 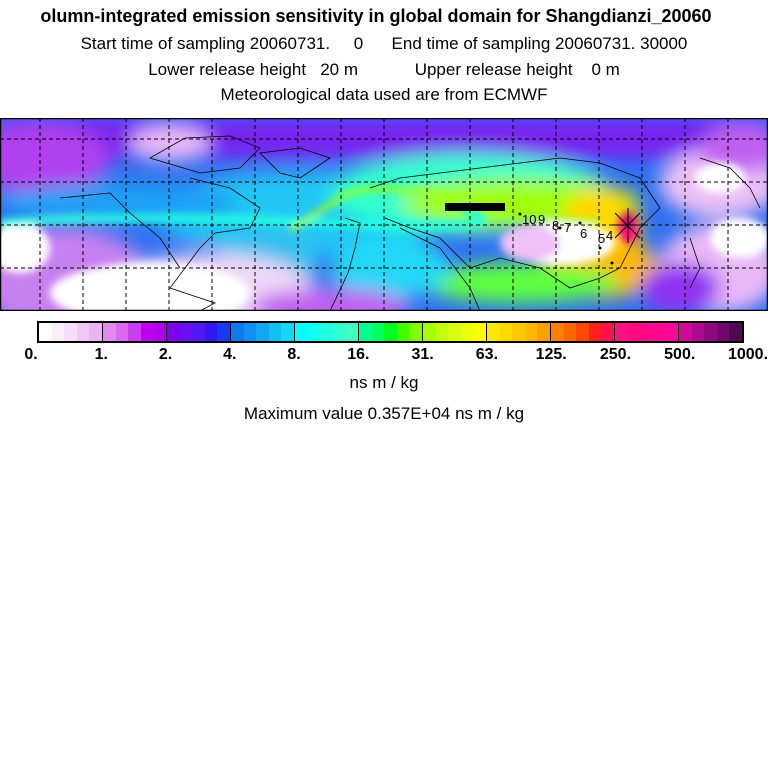 What do you see at coordinates (551, 354) in the screenshot?
I see `colorbar-tick-label: 125.` at bounding box center [551, 354].